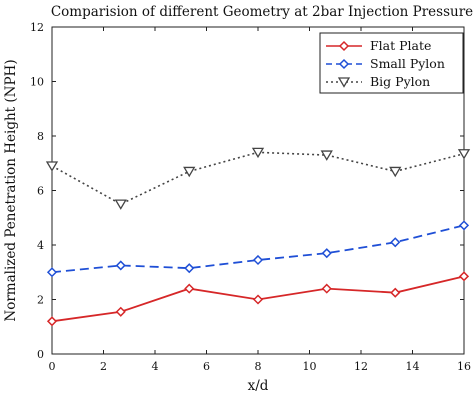 The image size is (474, 404). I want to click on x-tick-label: 10, so click(310, 366).